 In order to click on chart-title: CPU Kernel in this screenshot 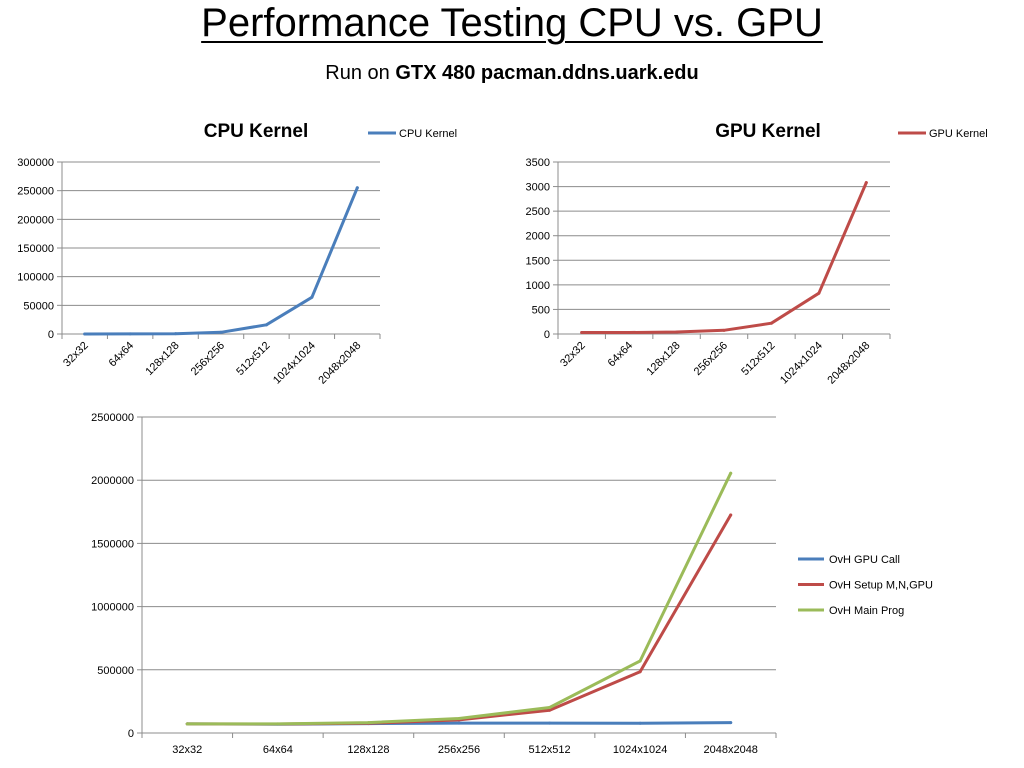, I will do `click(256, 131)`.